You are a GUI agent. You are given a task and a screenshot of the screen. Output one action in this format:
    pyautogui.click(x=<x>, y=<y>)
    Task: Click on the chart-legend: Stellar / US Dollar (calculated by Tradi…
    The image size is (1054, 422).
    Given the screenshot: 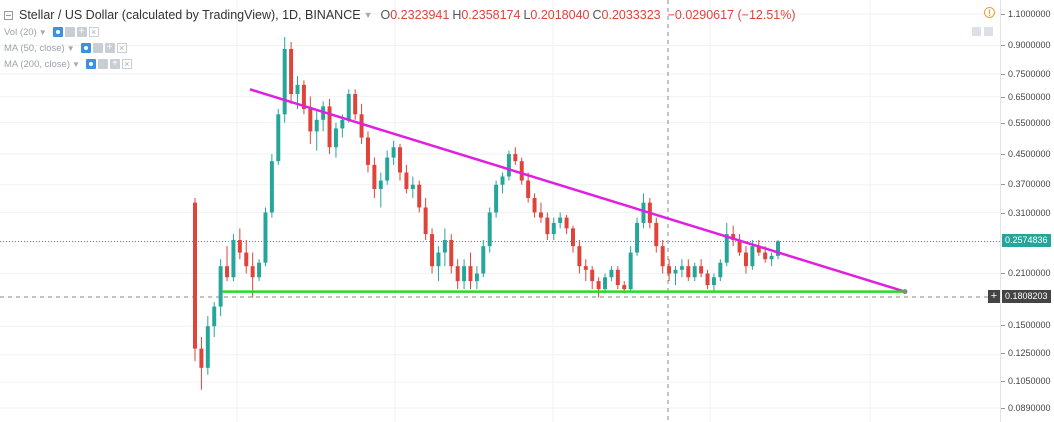 What is the action you would take?
    pyautogui.click(x=401, y=39)
    